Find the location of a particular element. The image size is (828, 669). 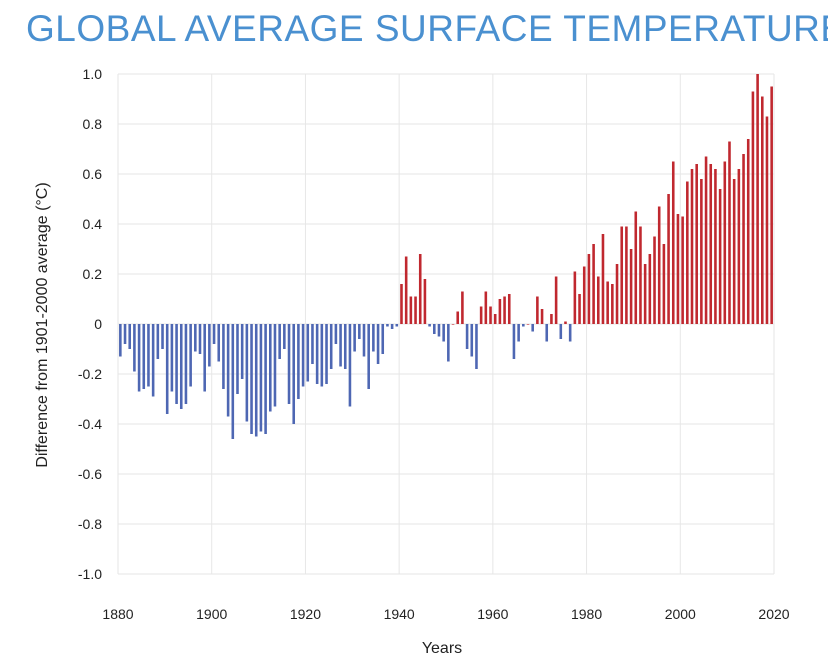

x-tick-label: 2000 is located at coordinates (680, 614).